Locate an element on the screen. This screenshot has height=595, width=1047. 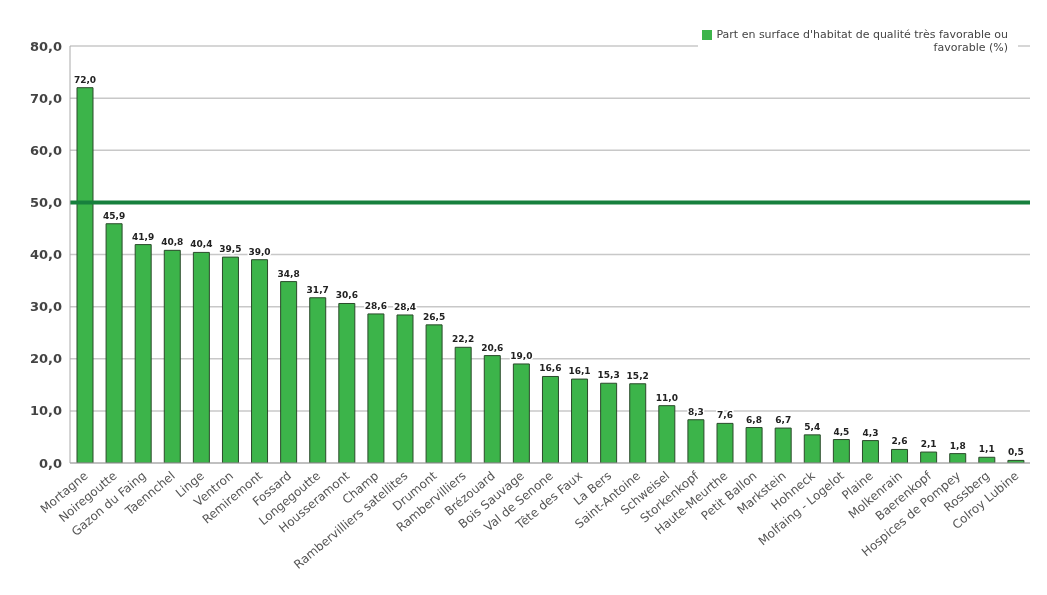
y-tick-label: 80,0 is located at coordinates (45, 46).